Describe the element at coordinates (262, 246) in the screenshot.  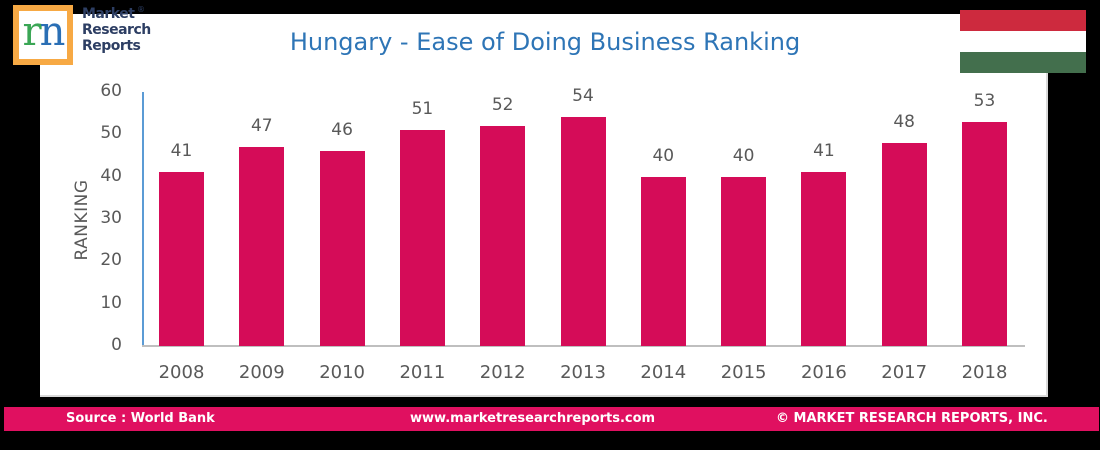
I see `bar-2009` at that location.